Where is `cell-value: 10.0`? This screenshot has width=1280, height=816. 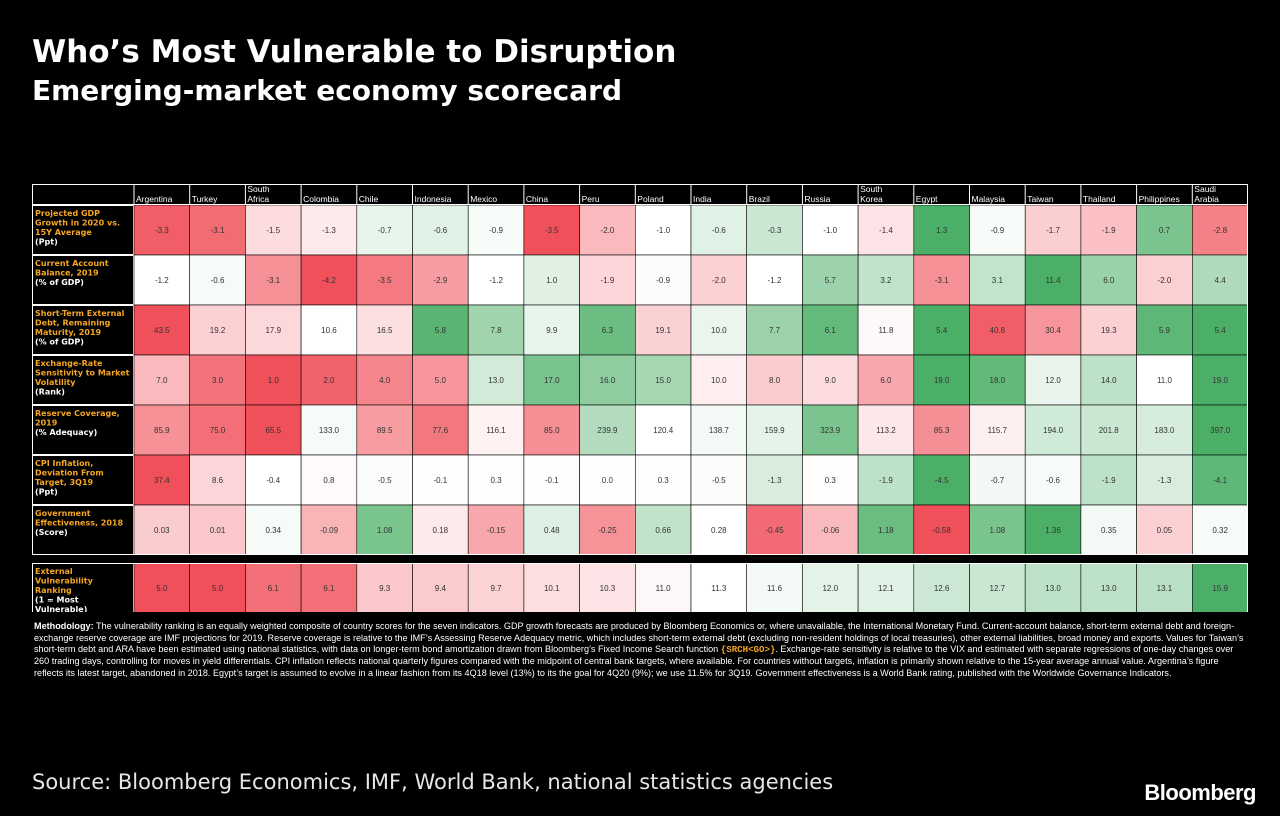 cell-value: 10.0 is located at coordinates (719, 330).